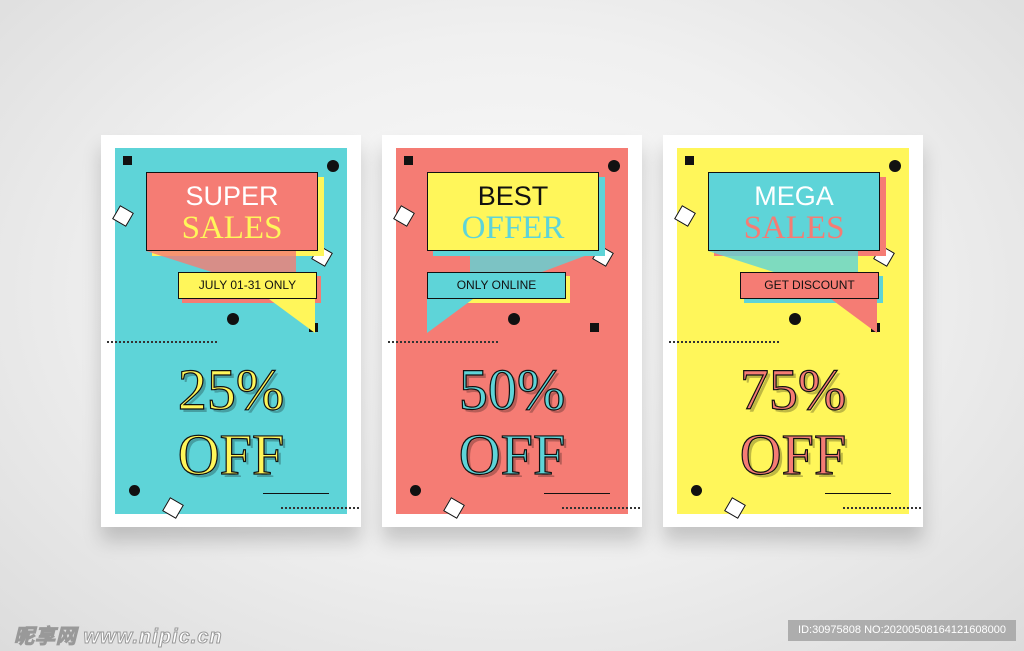 Image resolution: width=1024 pixels, height=651 pixels. What do you see at coordinates (496, 285) in the screenshot?
I see `ribbon-label: ONLY ONLINE` at bounding box center [496, 285].